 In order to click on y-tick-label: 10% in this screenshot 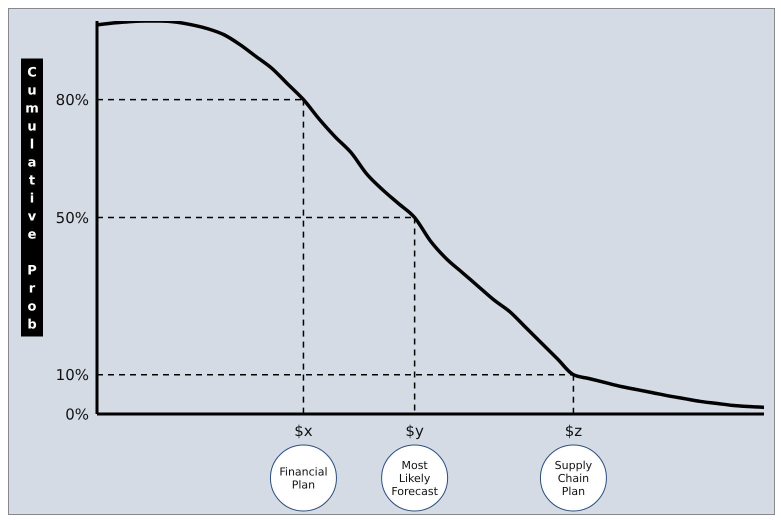, I will do `click(72, 375)`.